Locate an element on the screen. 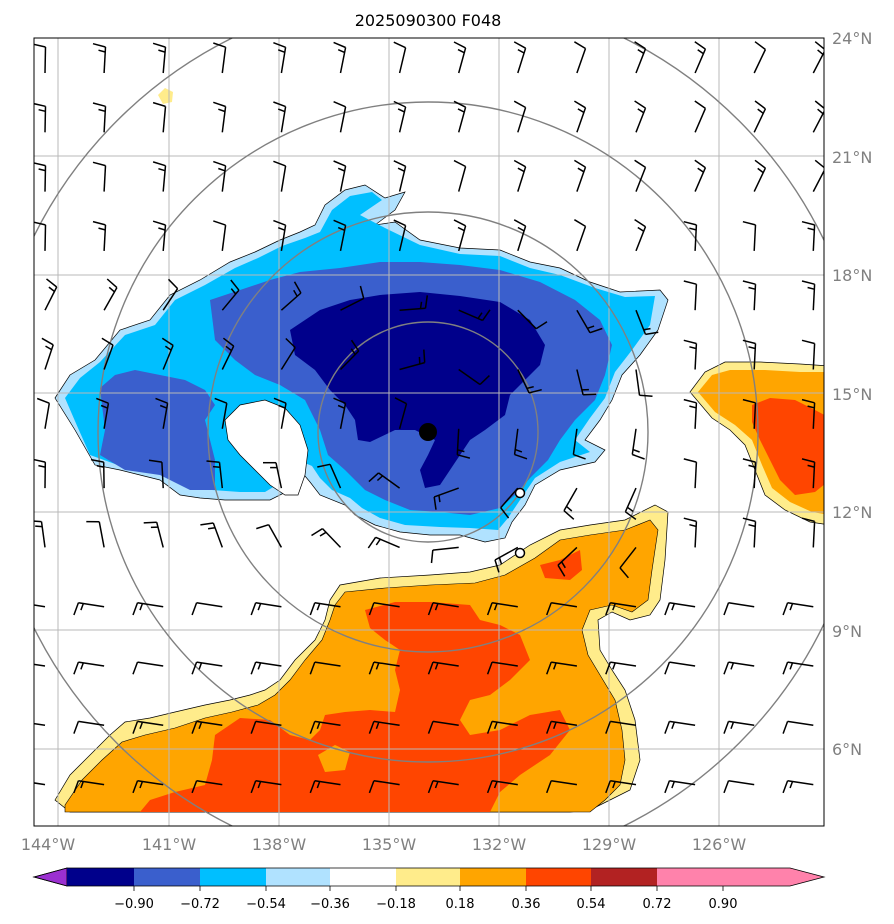 The width and height of the screenshot is (894, 924). track-point-marker is located at coordinates (520, 553).